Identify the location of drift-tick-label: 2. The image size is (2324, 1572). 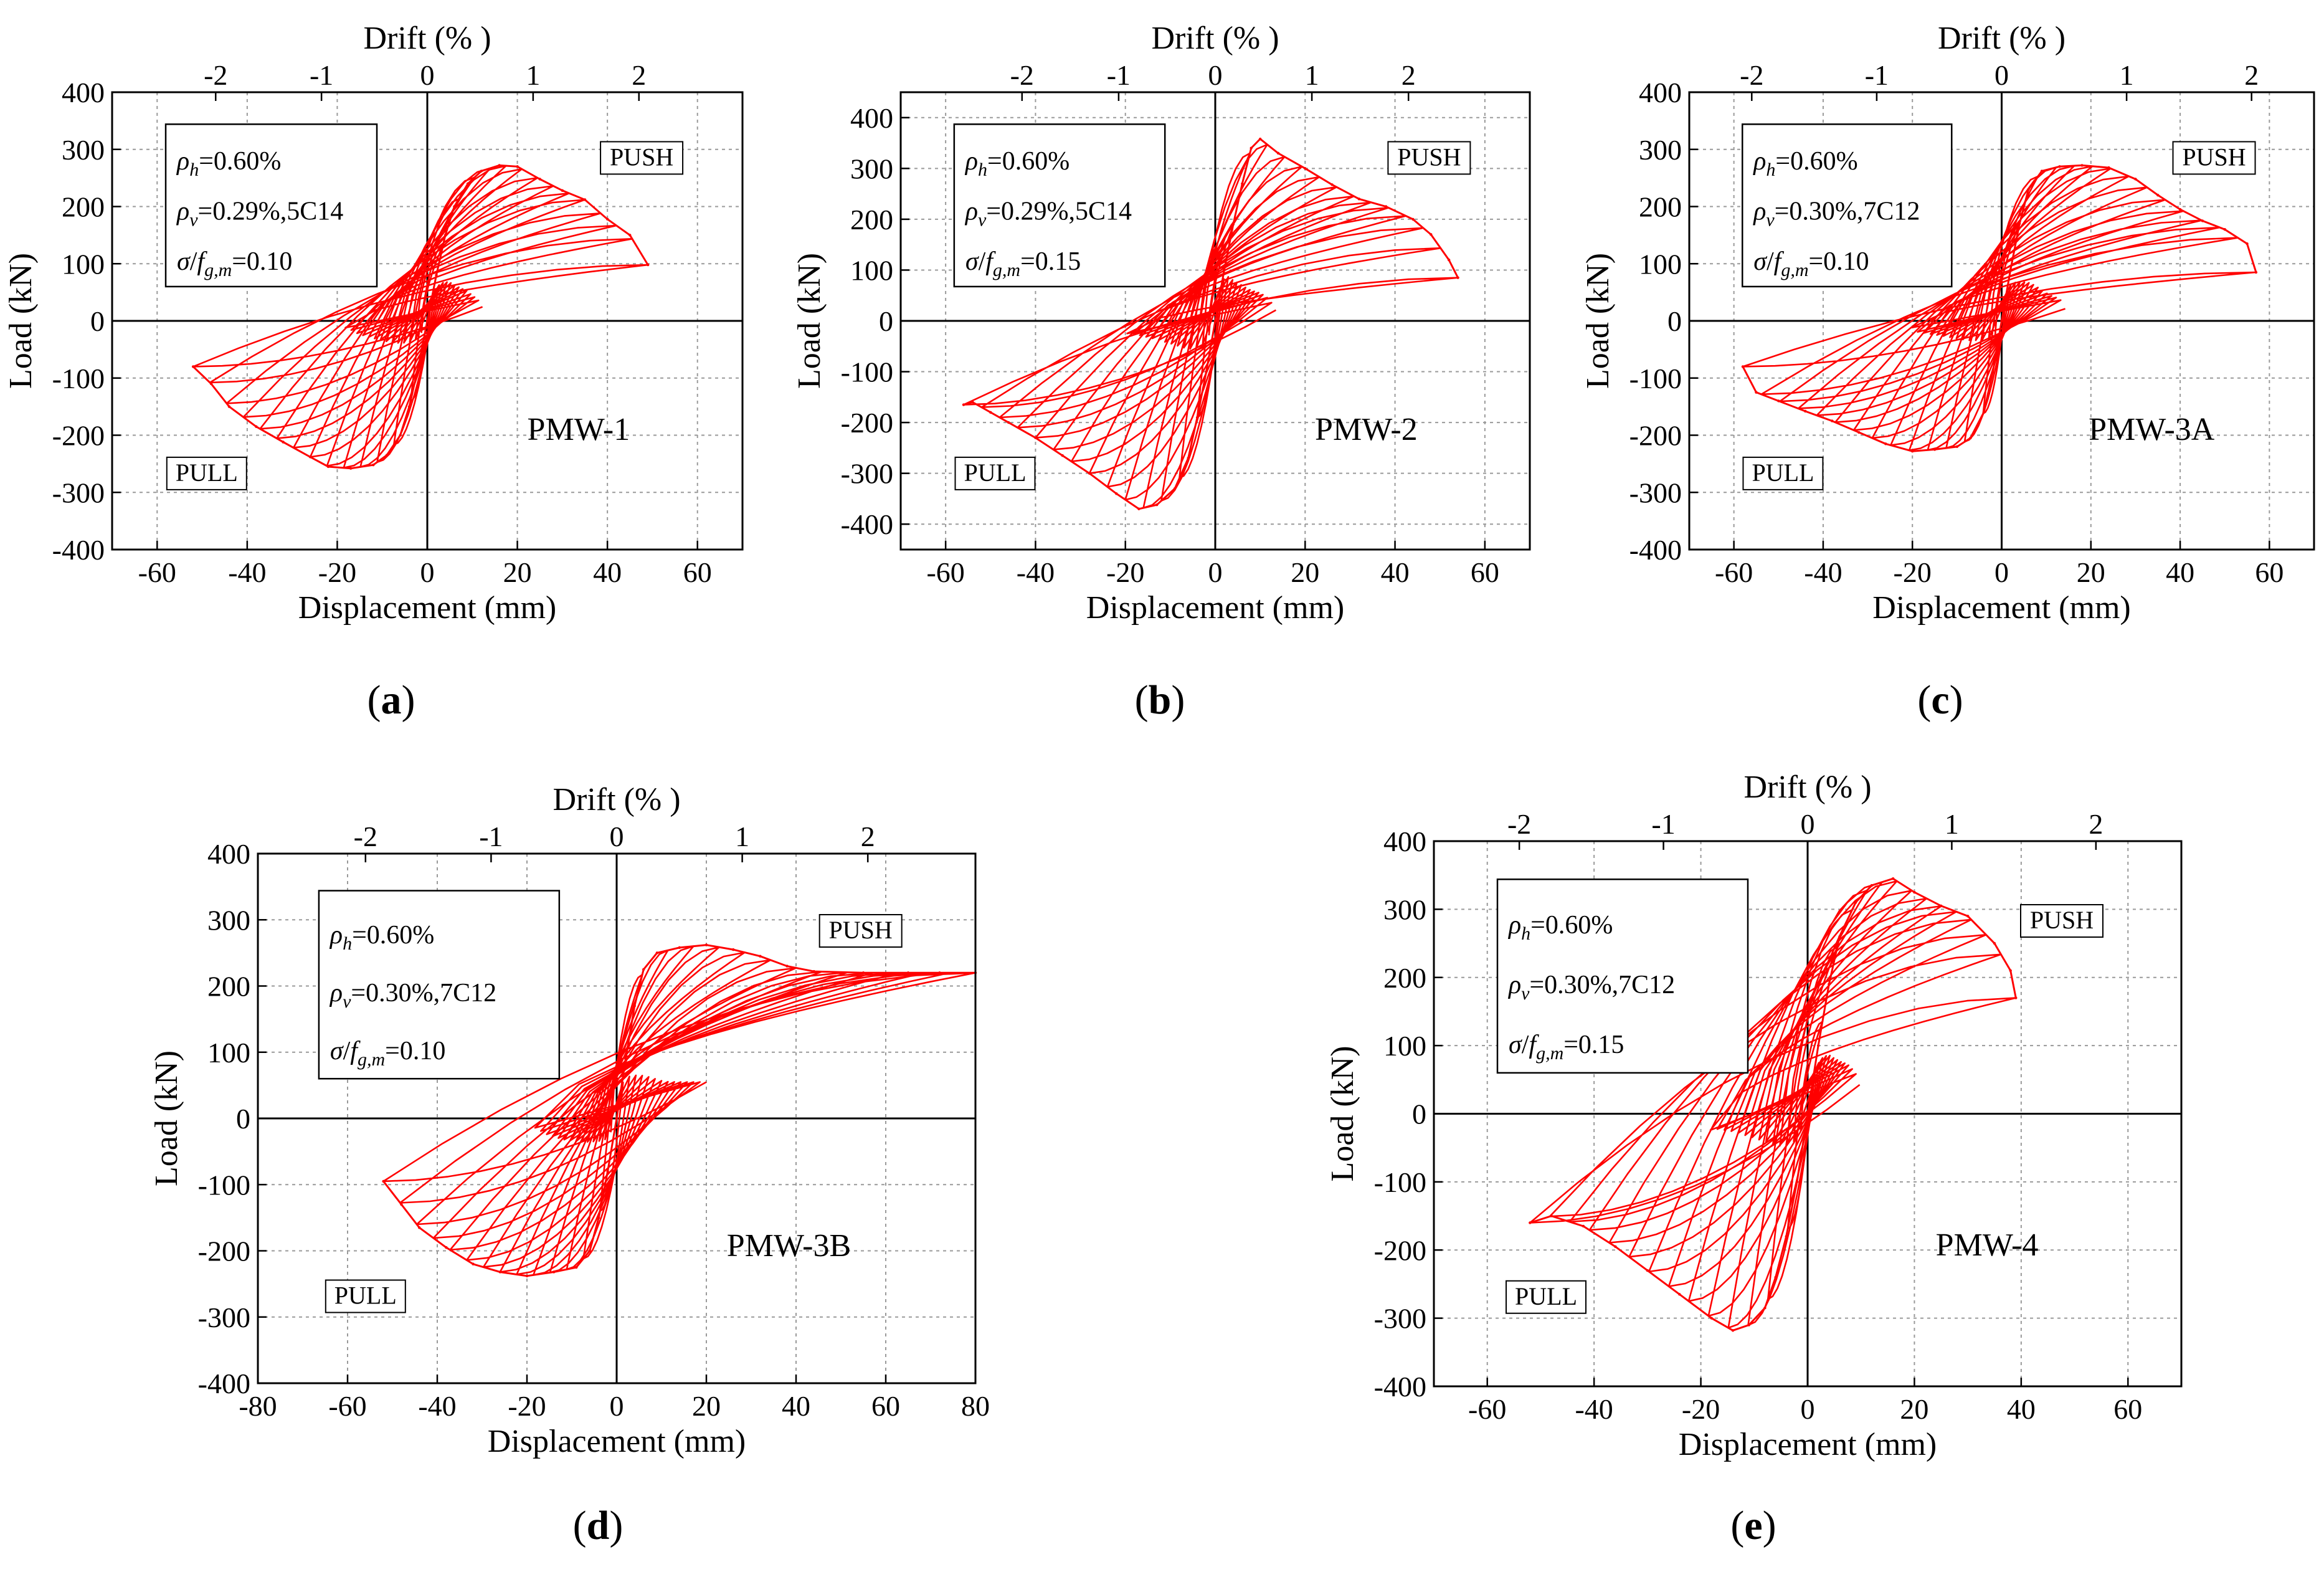
(639, 75).